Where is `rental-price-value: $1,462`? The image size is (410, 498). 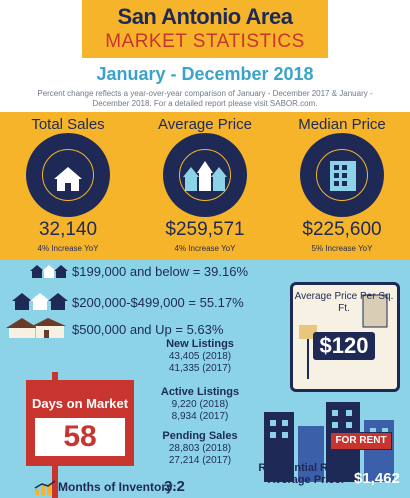
rental-price-value: $1,462 is located at coordinates (377, 478).